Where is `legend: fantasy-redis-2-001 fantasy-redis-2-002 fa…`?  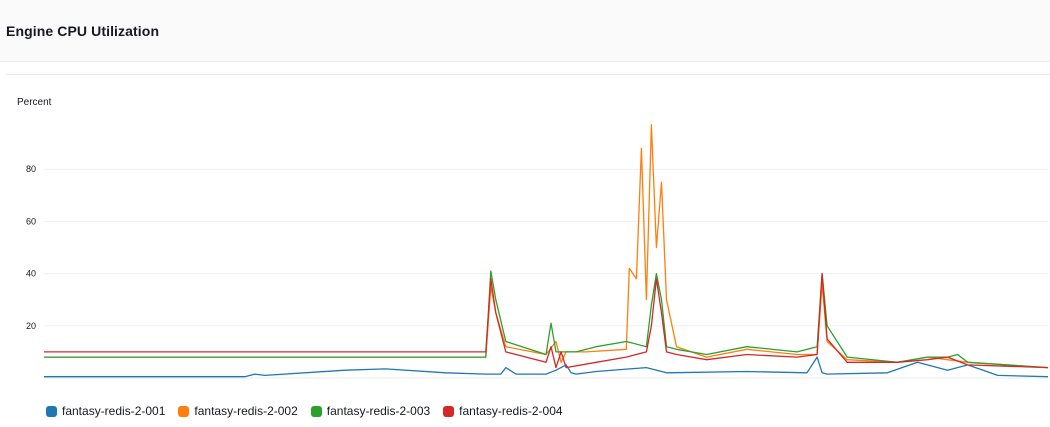
legend: fantasy-redis-2-001 fantasy-redis-2-002 fa… is located at coordinates (311, 411).